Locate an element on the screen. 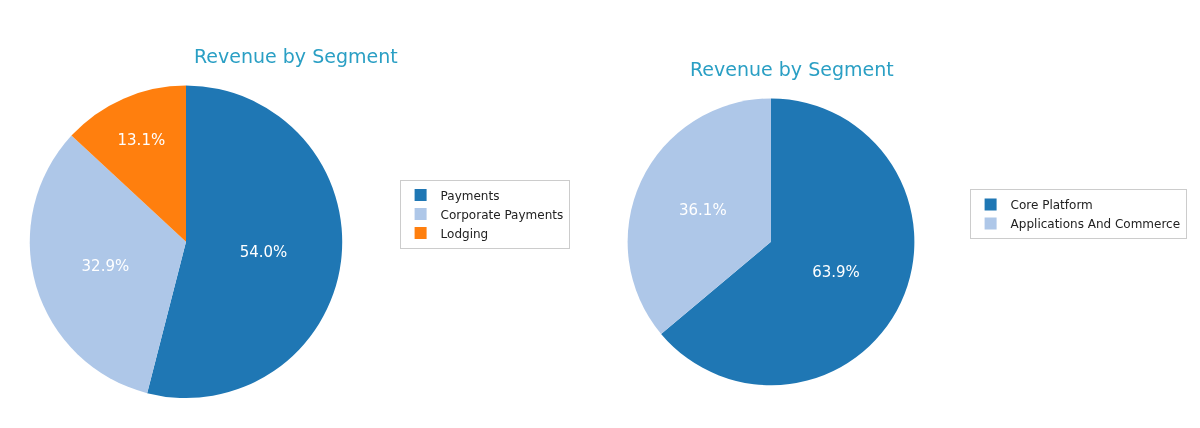  data-label: 32.9% is located at coordinates (105, 265).